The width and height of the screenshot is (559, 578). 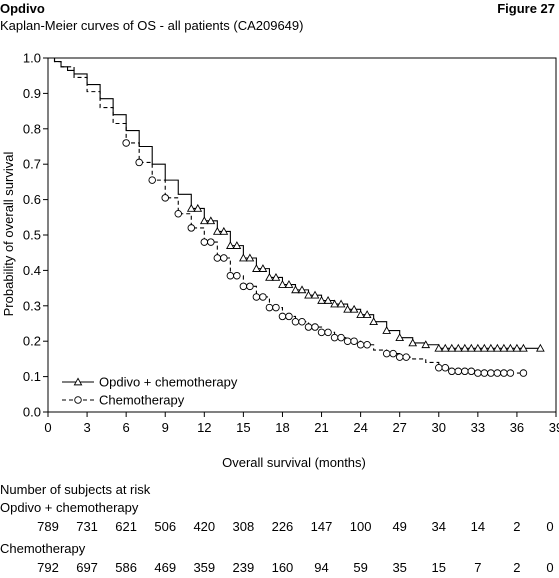 I want to click on risk-count: 789, so click(x=48, y=526).